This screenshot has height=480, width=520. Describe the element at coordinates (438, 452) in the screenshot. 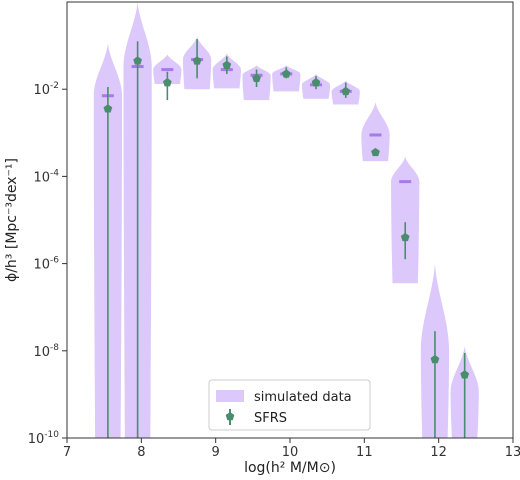

I see `x-tick-label-5: 12` at that location.